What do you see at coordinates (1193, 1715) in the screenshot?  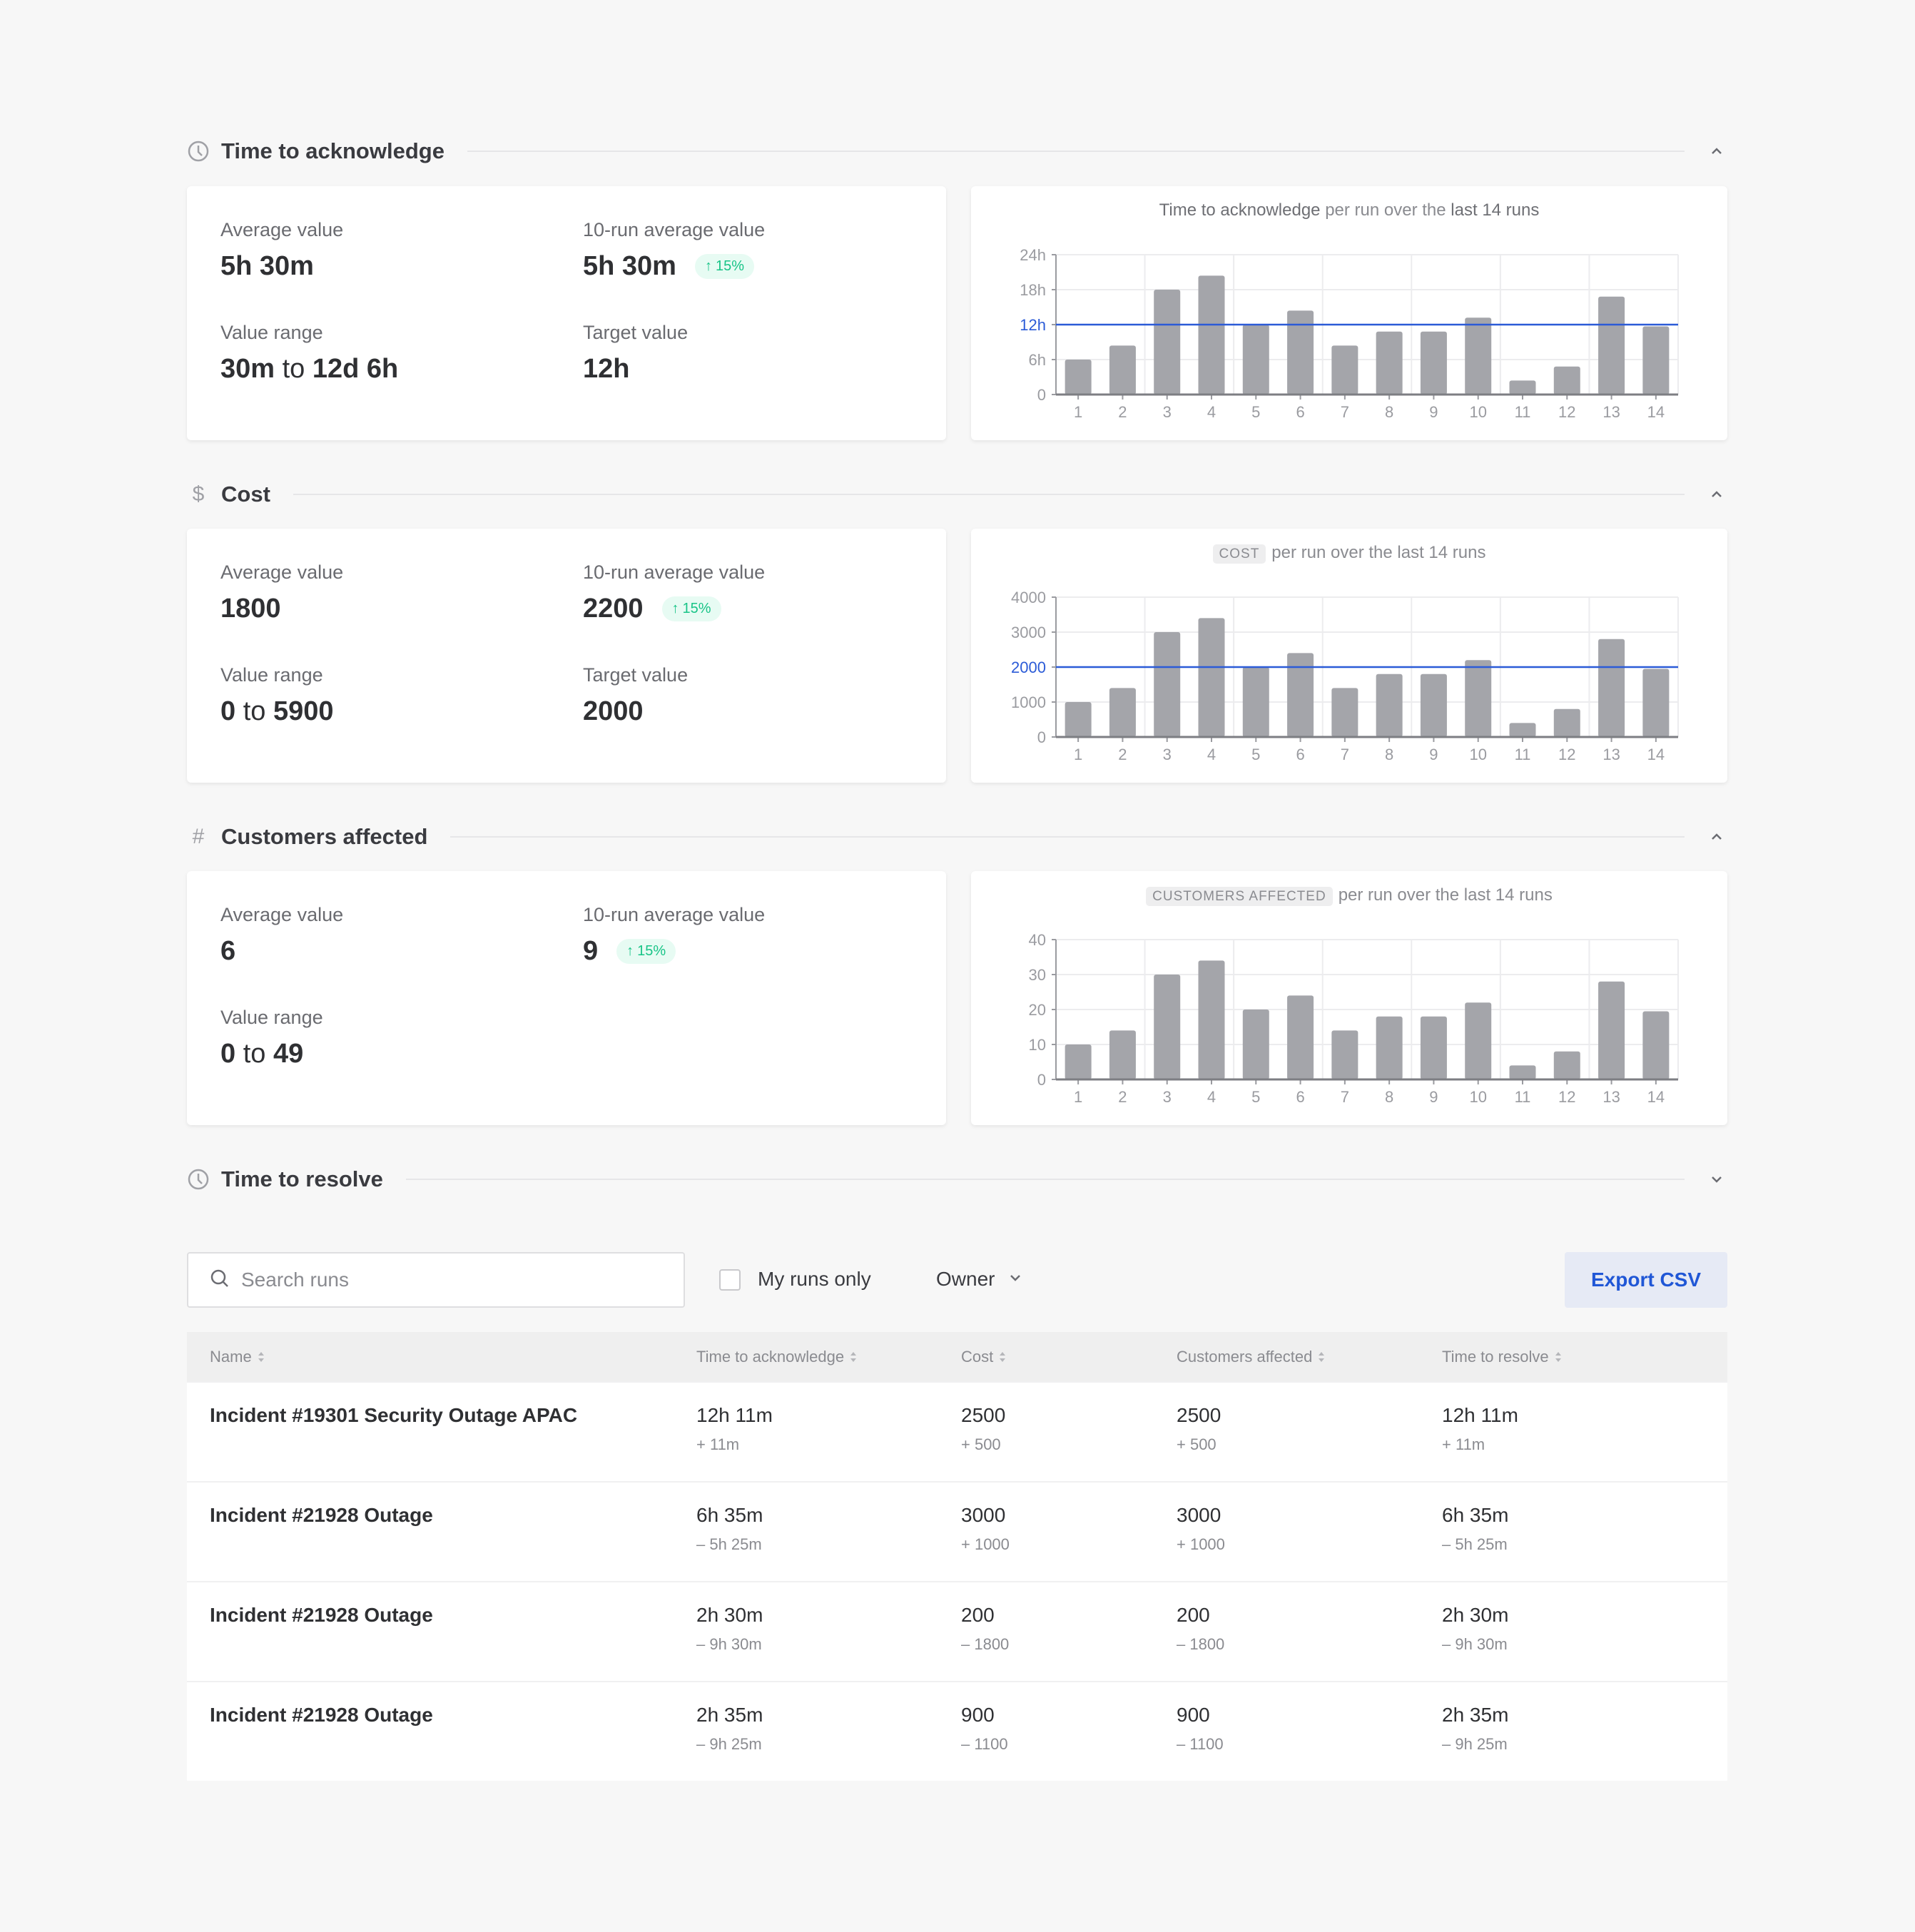 I see `cell-value: 900` at bounding box center [1193, 1715].